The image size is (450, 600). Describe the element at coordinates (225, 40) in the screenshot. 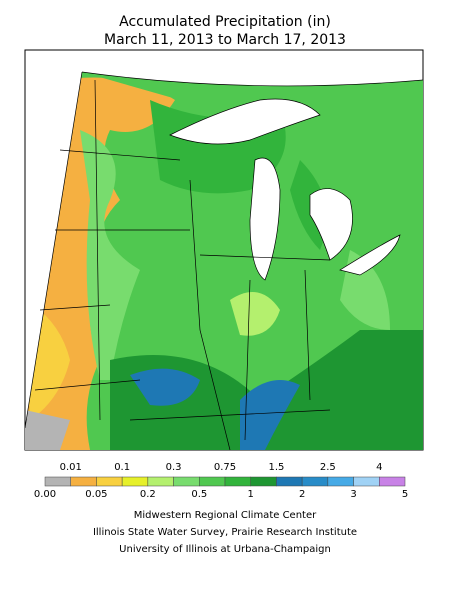

I see `subtitle: March 11, 2013 to March 17, 2013` at that location.